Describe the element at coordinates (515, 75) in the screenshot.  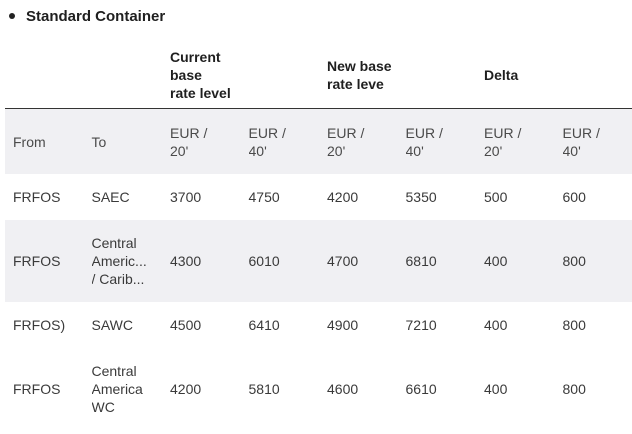
I see `group-header-delta: Delta` at that location.